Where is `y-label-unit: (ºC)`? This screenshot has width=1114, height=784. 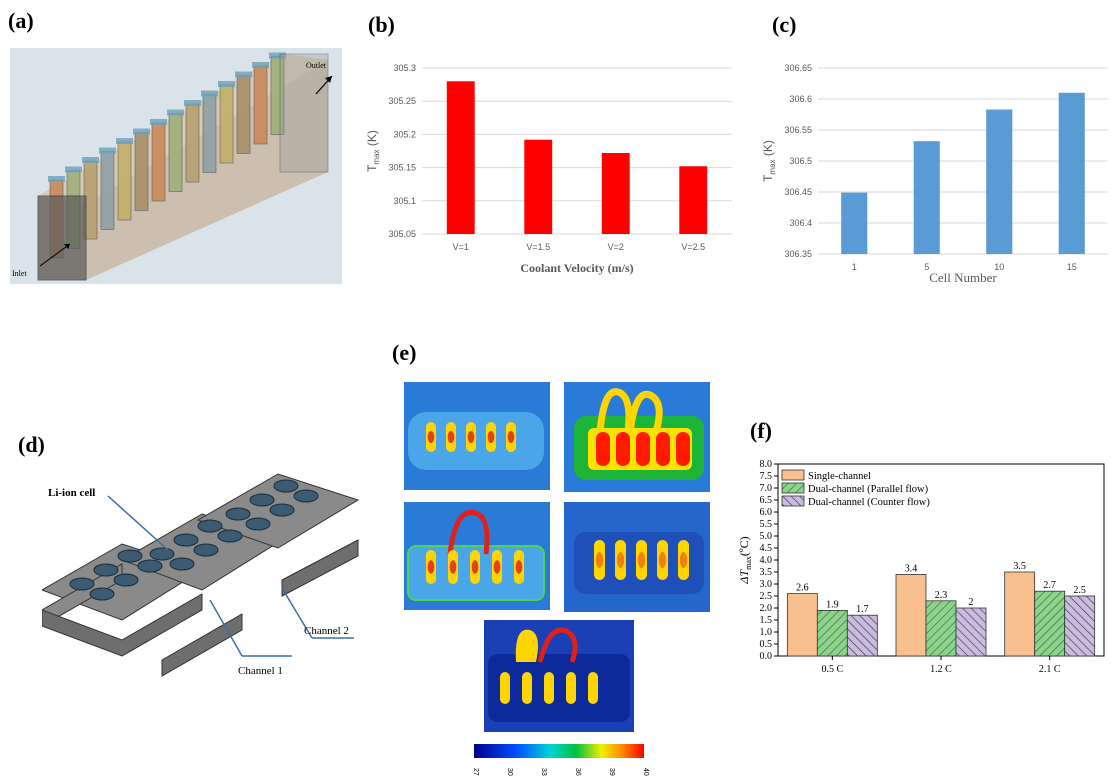 y-label-unit: (ºC) is located at coordinates (744, 546).